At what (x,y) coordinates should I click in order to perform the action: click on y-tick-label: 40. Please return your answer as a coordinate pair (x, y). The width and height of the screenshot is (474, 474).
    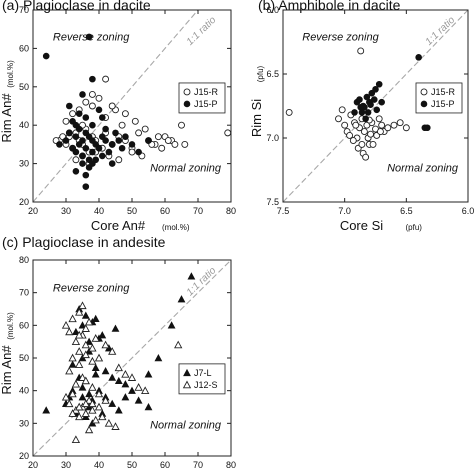
    Looking at the image, I should click on (24, 391).